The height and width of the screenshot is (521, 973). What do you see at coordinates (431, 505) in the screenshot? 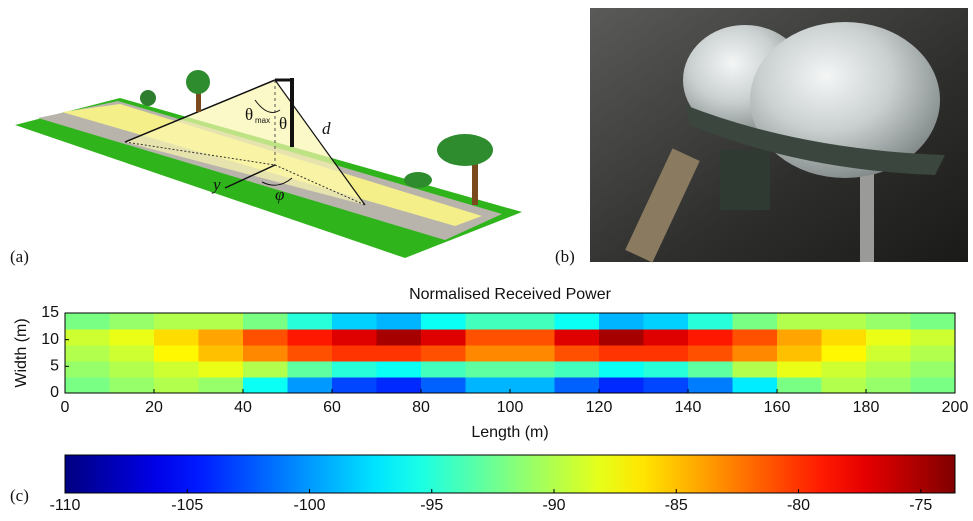
I see `colorbar-tick-label: -95` at bounding box center [431, 505].